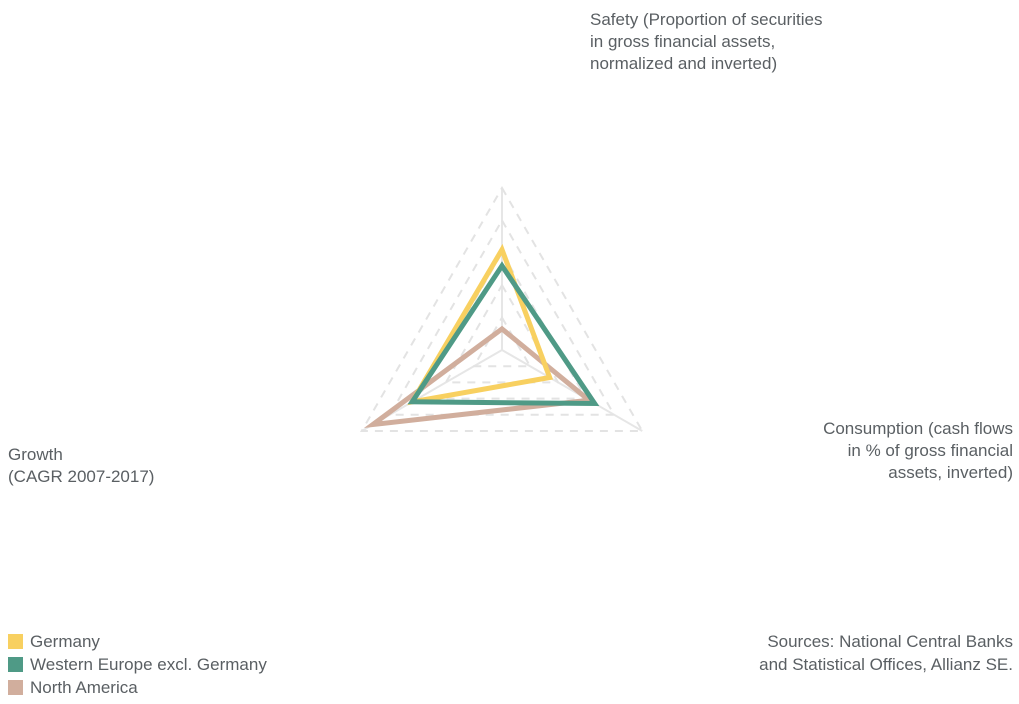 This screenshot has width=1019, height=704. Describe the element at coordinates (35, 454) in the screenshot. I see `axis-label-line: Growth` at that location.